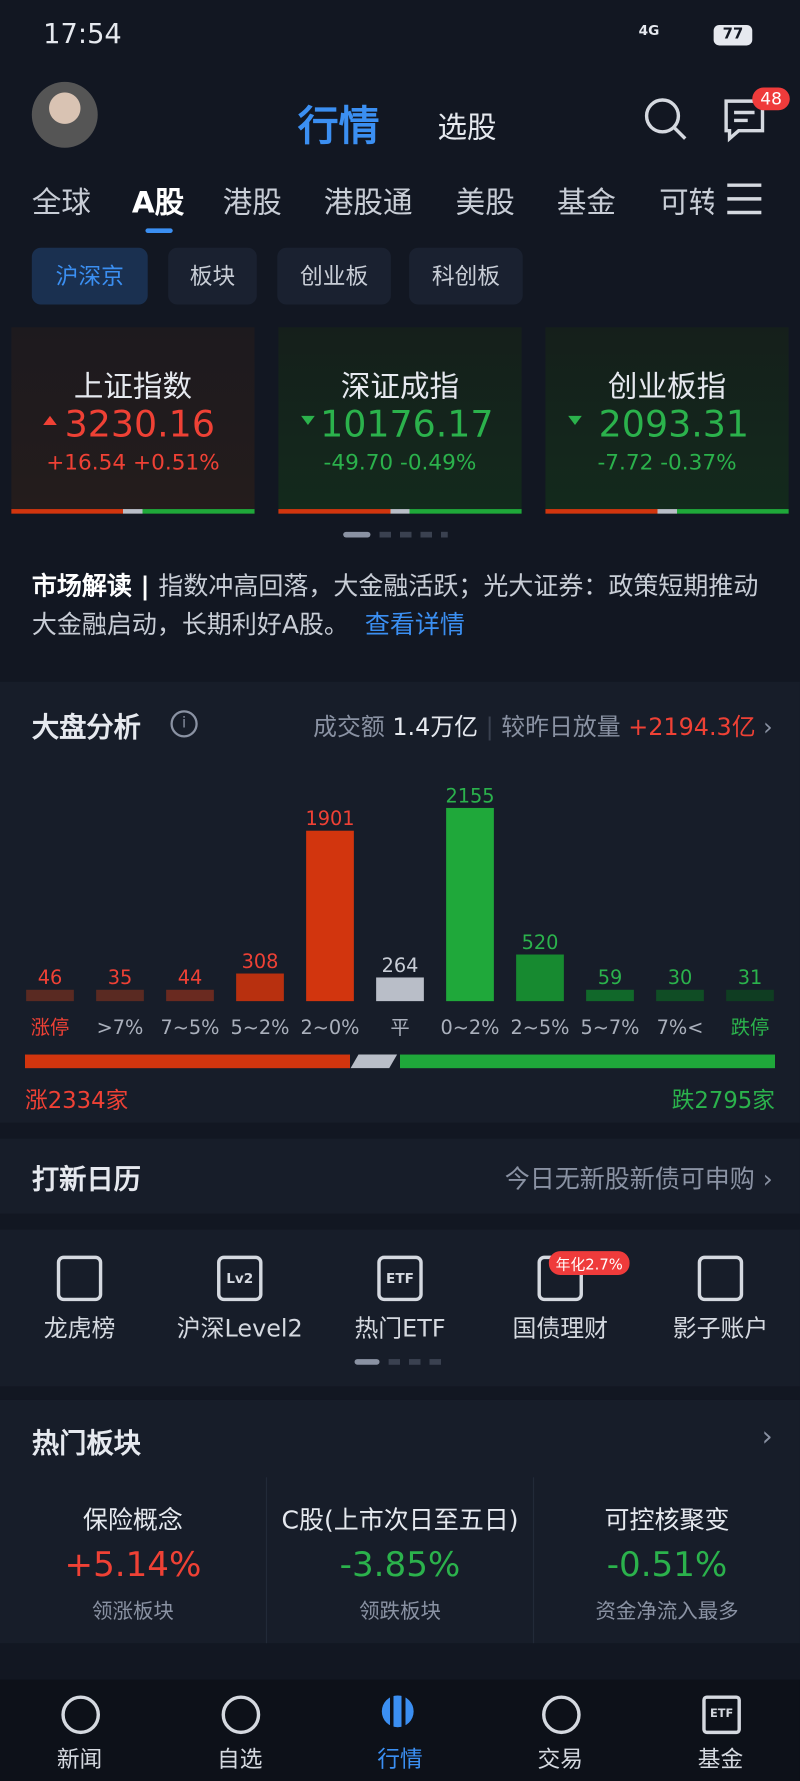 Image resolution: width=800 pixels, height=1781 pixels. I want to click on index-name: 创业板指, so click(667, 387).